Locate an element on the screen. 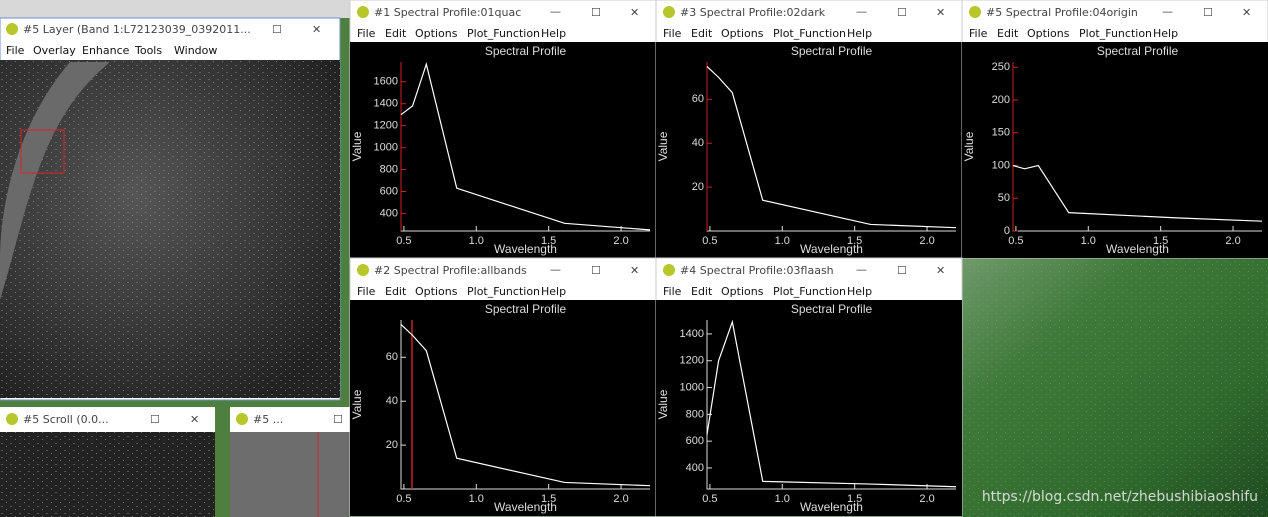  river is located at coordinates (55, 181).